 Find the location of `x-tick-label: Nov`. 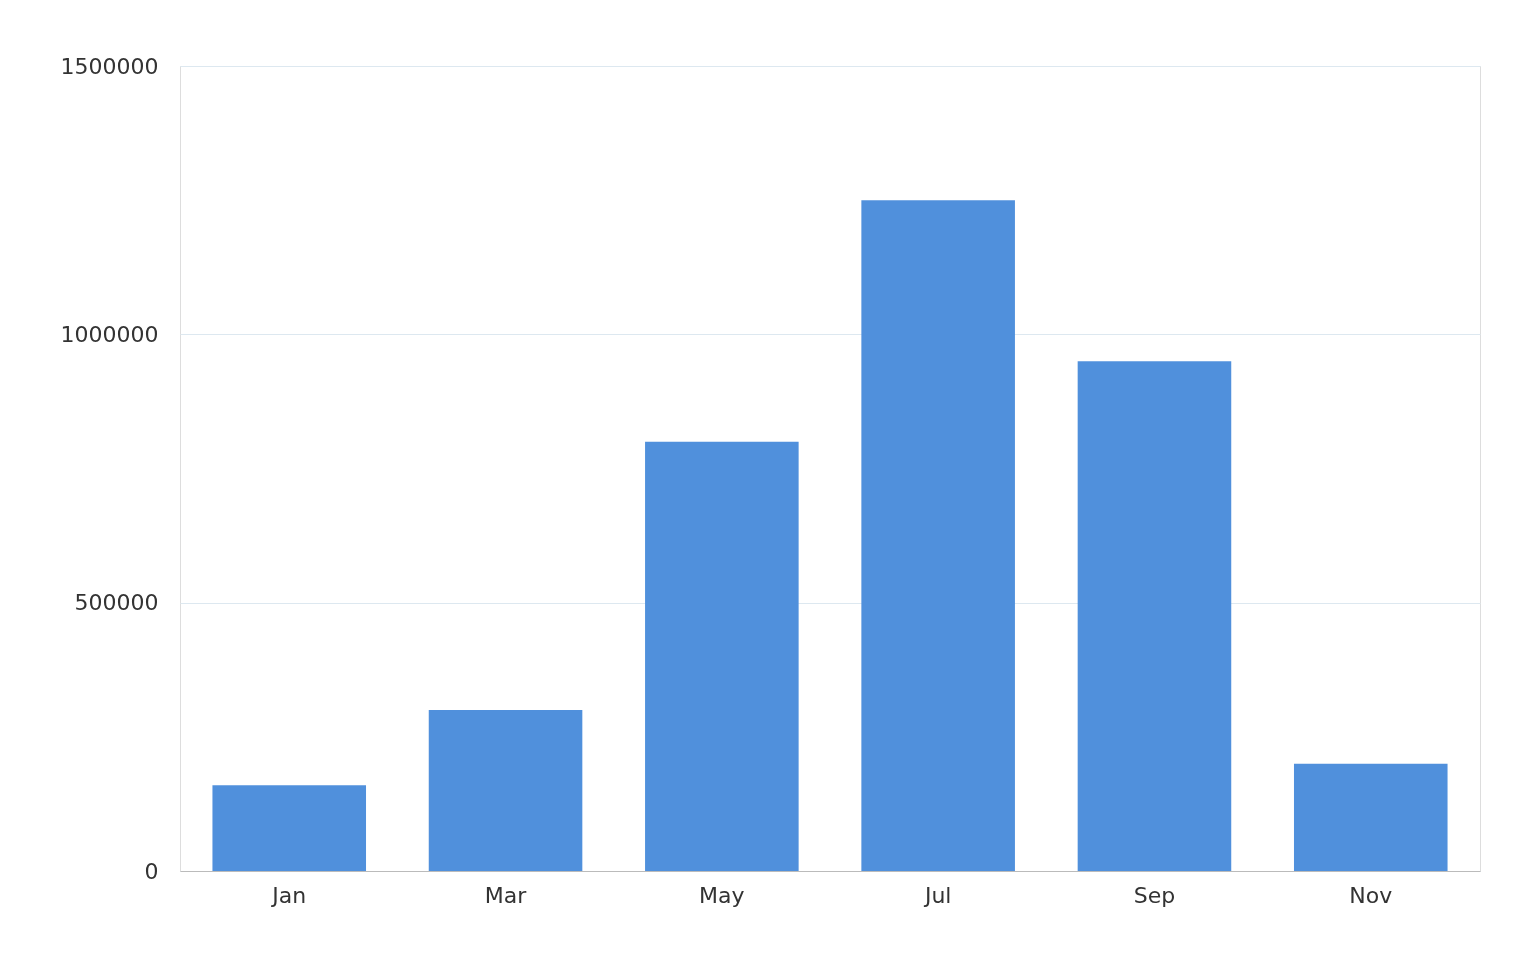

x-tick-label: Nov is located at coordinates (1371, 895).